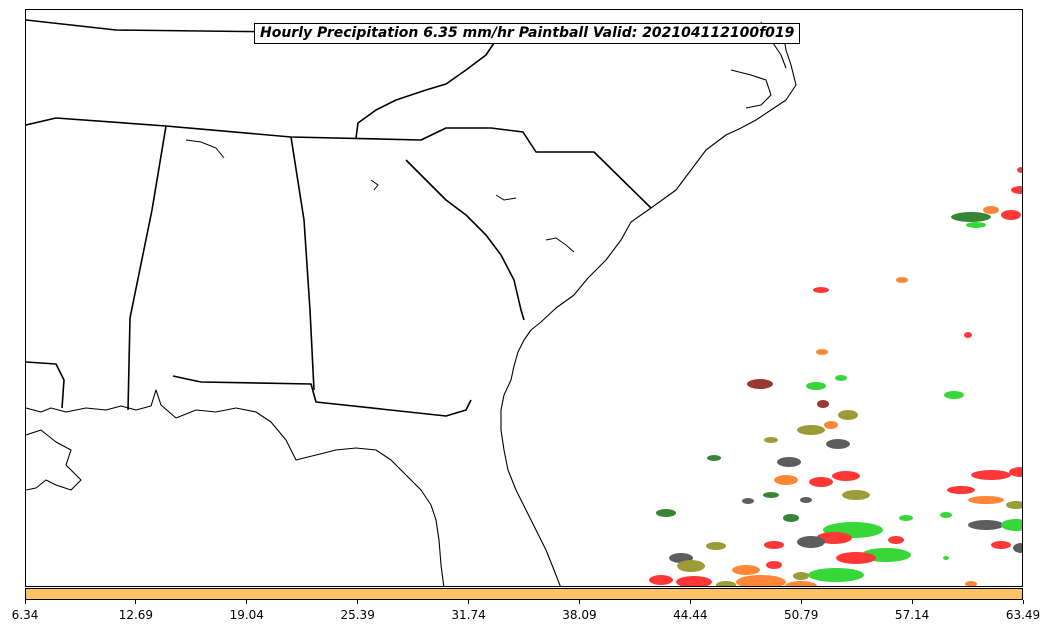  What do you see at coordinates (465, 240) in the screenshot?
I see `state-border-ga-sc` at bounding box center [465, 240].